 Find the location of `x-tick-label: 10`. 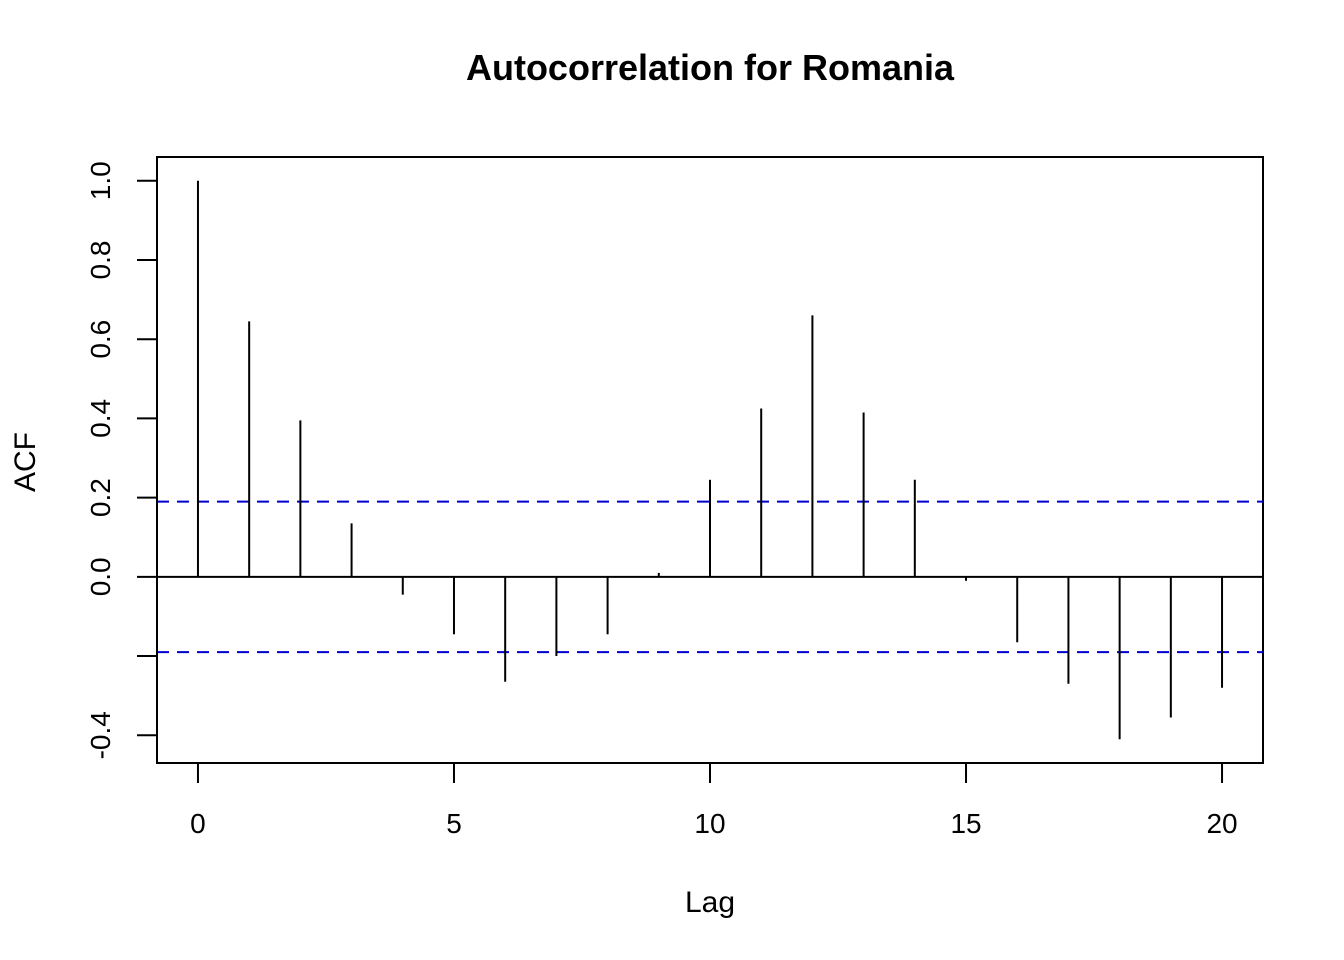

x-tick-label: 10 is located at coordinates (709, 823).